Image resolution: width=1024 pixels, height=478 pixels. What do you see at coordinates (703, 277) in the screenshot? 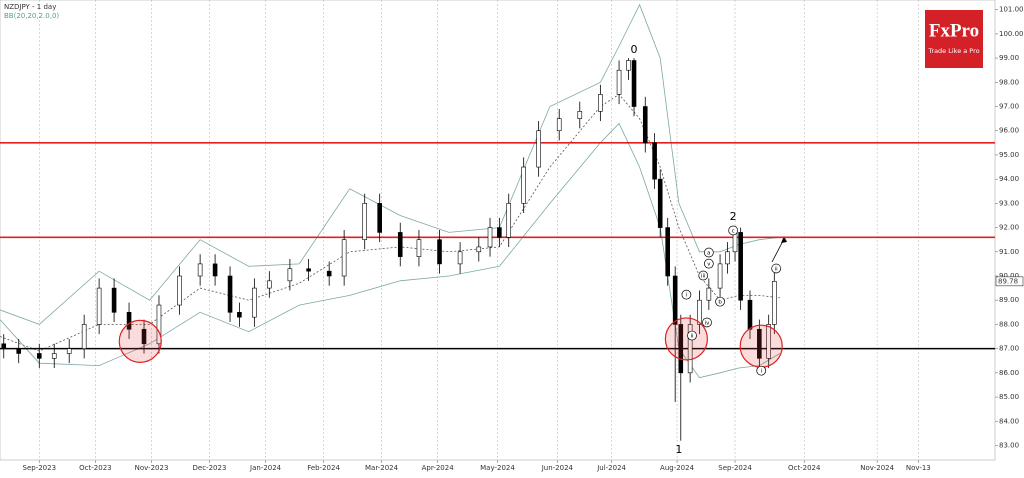
I see `wave-label: iii` at bounding box center [703, 277].